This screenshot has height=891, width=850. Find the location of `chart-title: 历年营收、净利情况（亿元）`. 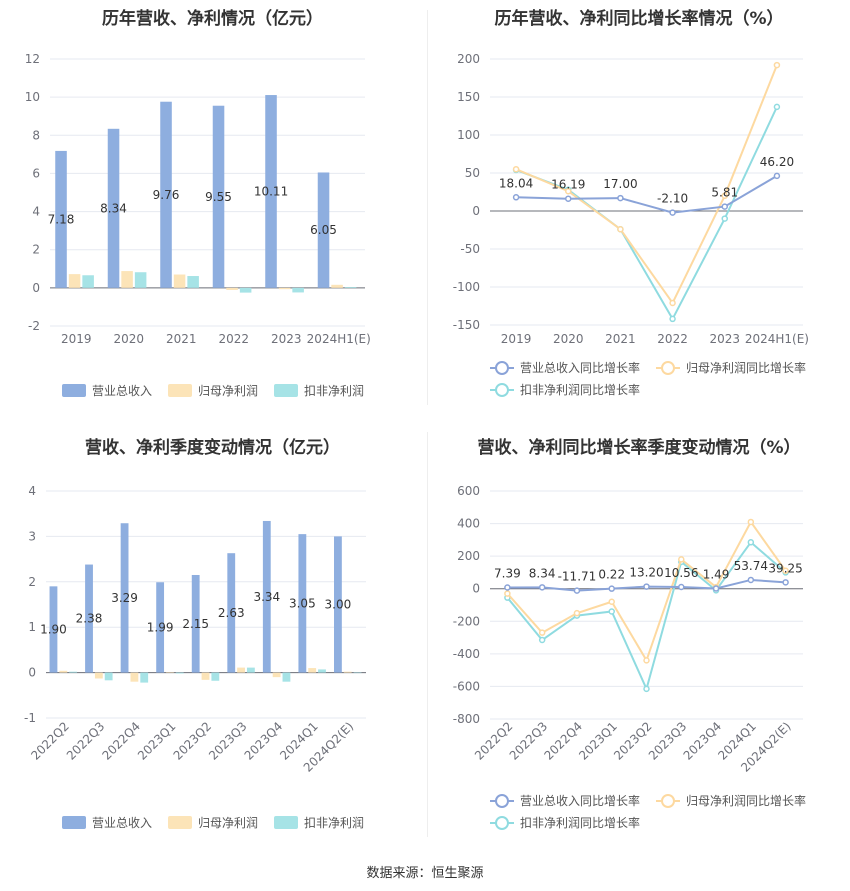

chart-title: 历年营收、净利情况（亿元） is located at coordinates (212, 19).